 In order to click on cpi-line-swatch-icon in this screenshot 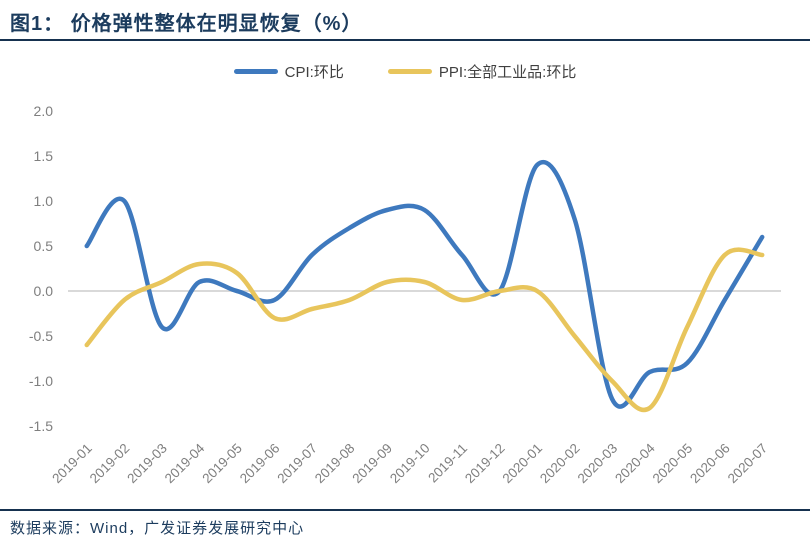, I will do `click(255, 71)`.